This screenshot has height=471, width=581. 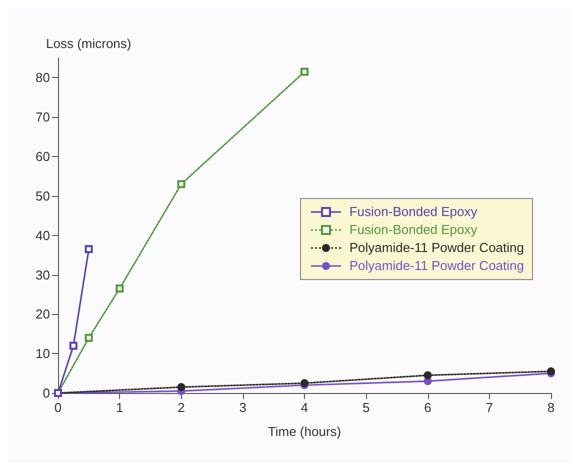 What do you see at coordinates (242, 407) in the screenshot?
I see `x-tick-label: 3` at bounding box center [242, 407].